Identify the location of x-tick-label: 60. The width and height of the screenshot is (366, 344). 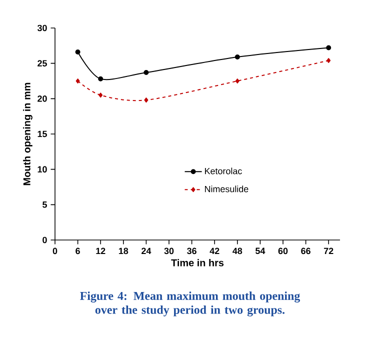
(283, 251).